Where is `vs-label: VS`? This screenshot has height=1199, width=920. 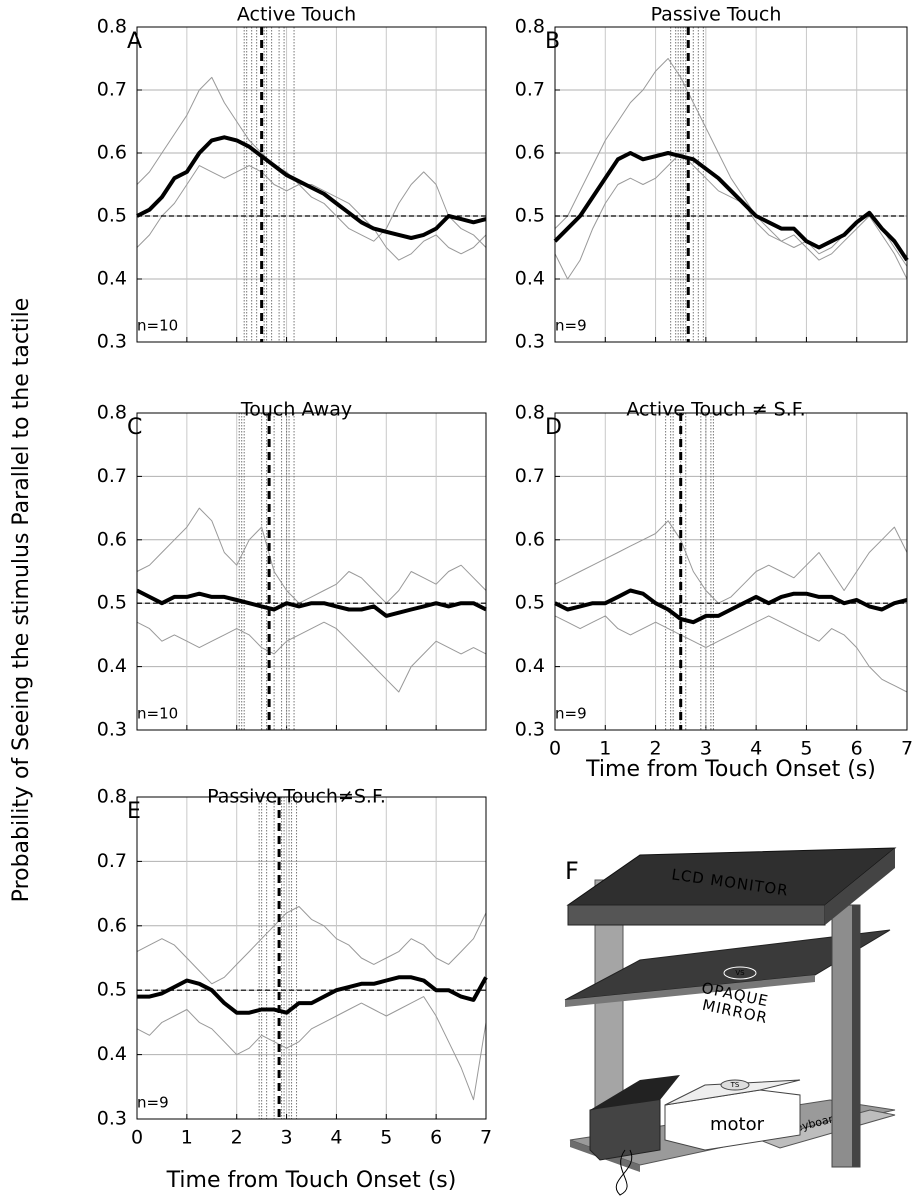
vs-label: VS is located at coordinates (740, 973).